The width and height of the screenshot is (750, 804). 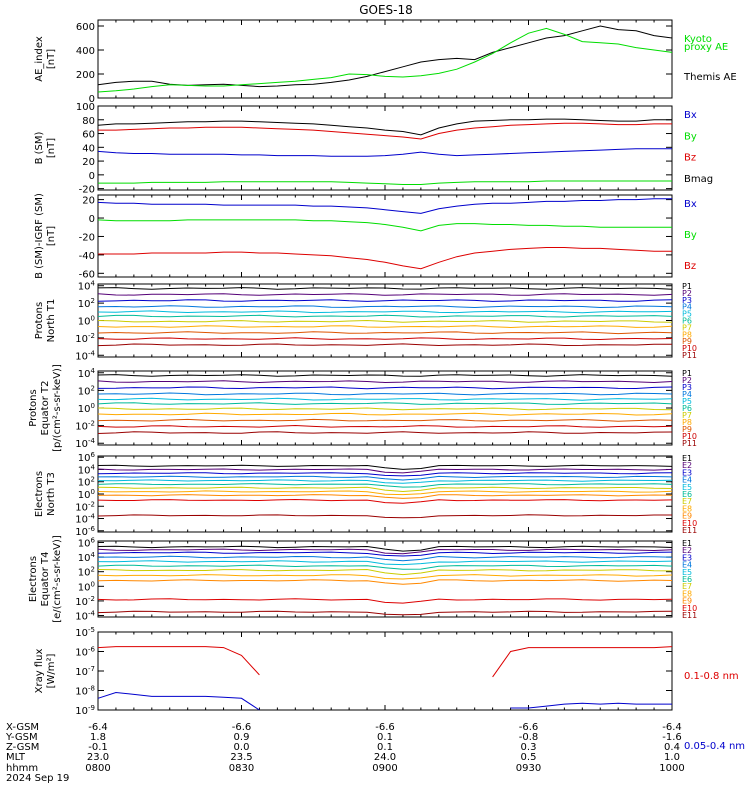 What do you see at coordinates (687, 408) in the screenshot?
I see `legend-entry: P6` at bounding box center [687, 408].